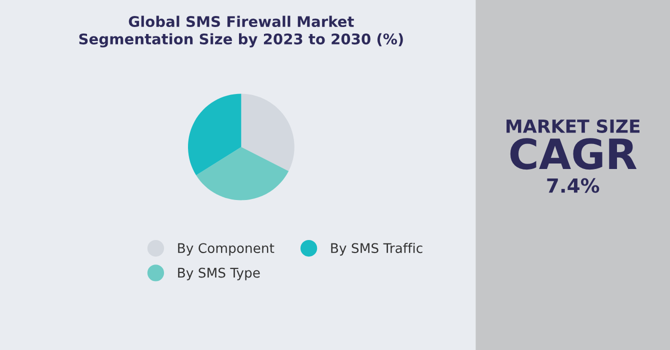 The width and height of the screenshot is (670, 350). Describe the element at coordinates (219, 274) in the screenshot. I see `legend-label: By SMS Type` at that location.